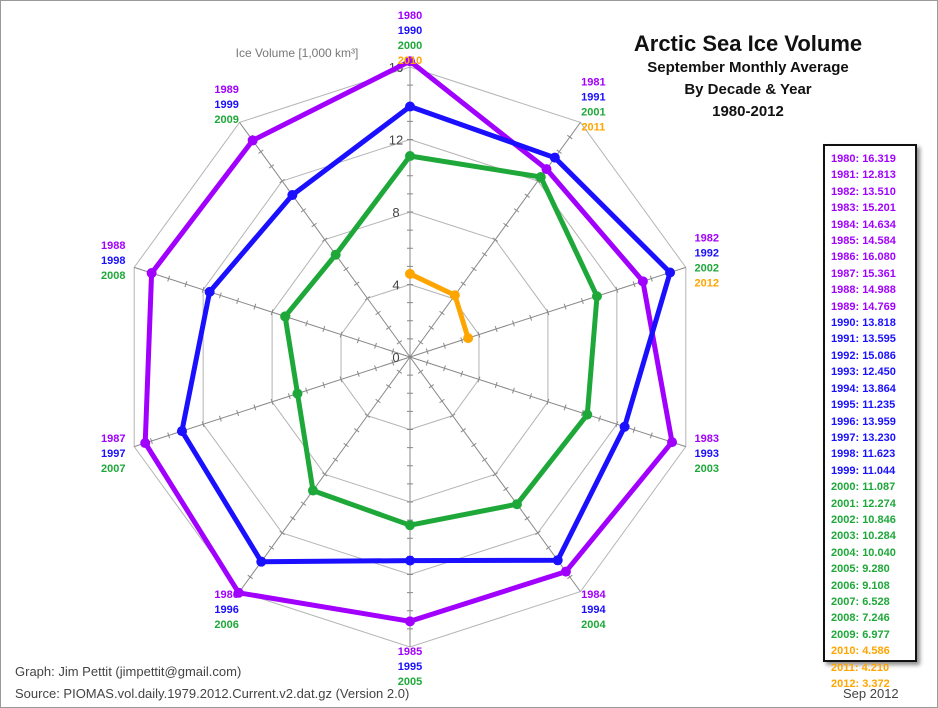 This screenshot has width=938, height=708. What do you see at coordinates (863, 470) in the screenshot?
I see `legend-entry: 1999: 11.044` at bounding box center [863, 470].